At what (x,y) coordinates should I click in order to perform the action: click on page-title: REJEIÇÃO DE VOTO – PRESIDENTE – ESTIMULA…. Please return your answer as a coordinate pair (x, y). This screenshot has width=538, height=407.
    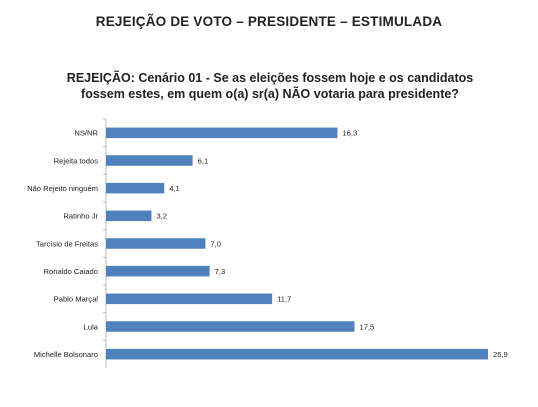
    Looking at the image, I should click on (269, 21).